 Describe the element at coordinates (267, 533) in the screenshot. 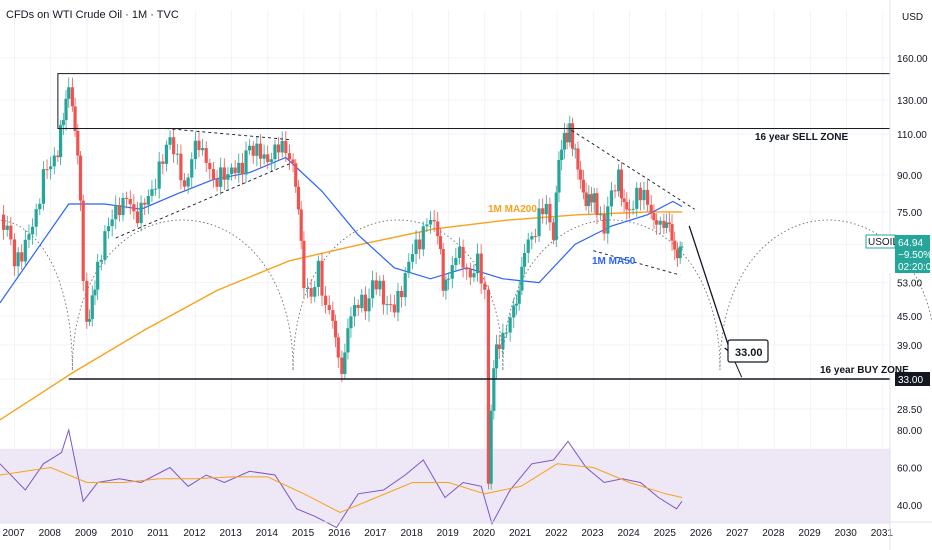

I see `x-tick-label: 2014` at that location.